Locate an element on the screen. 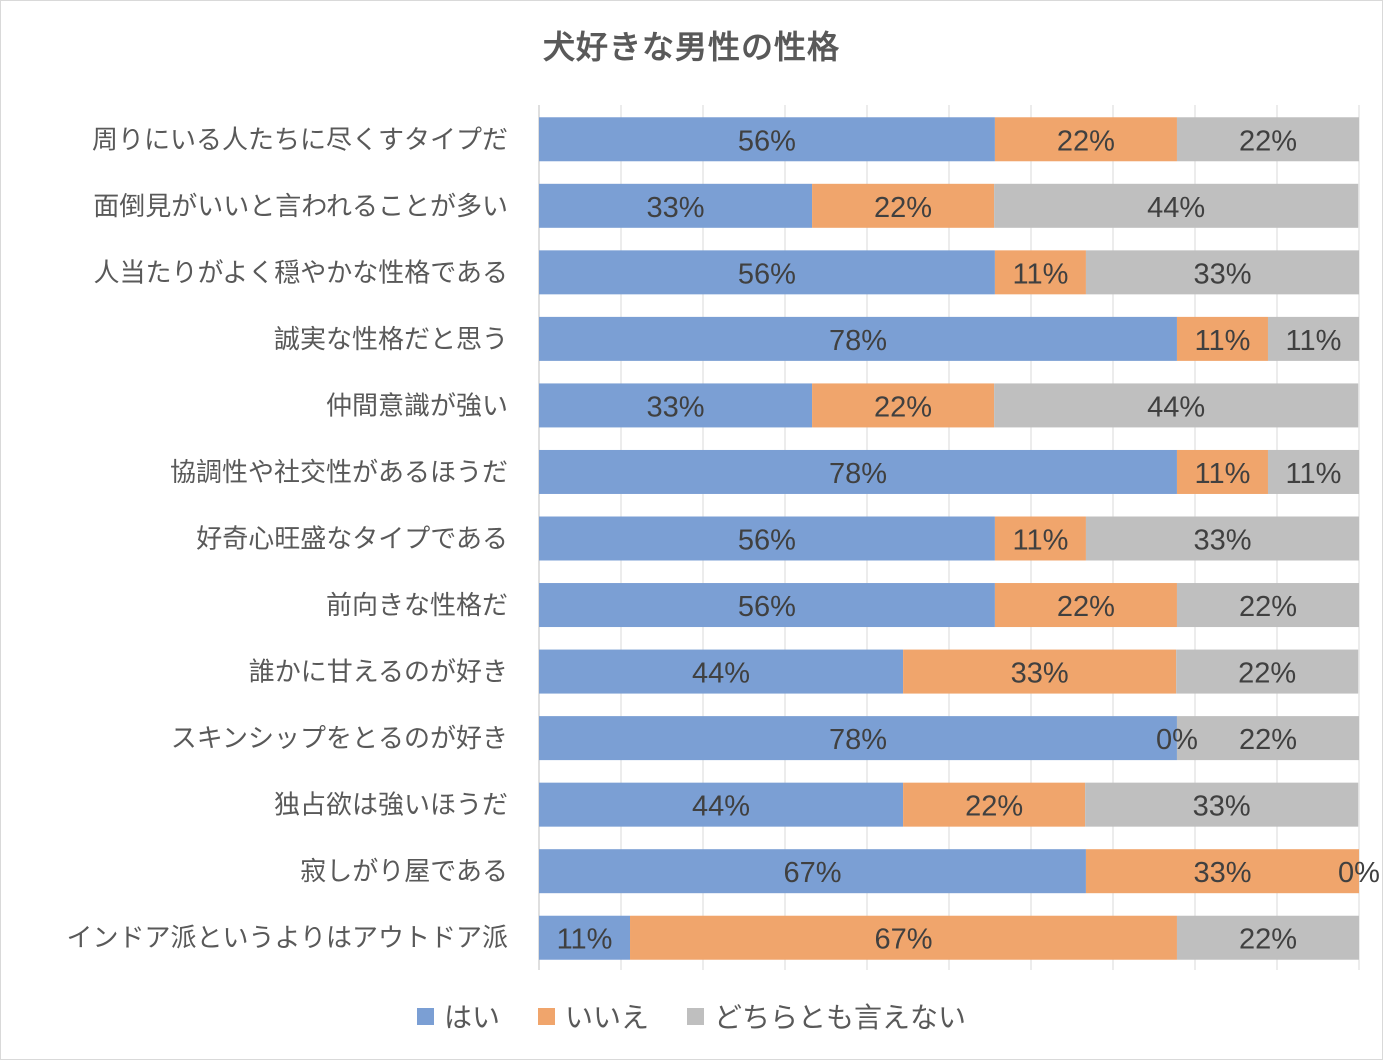  legend-item-no: いいえ is located at coordinates (593, 1016).